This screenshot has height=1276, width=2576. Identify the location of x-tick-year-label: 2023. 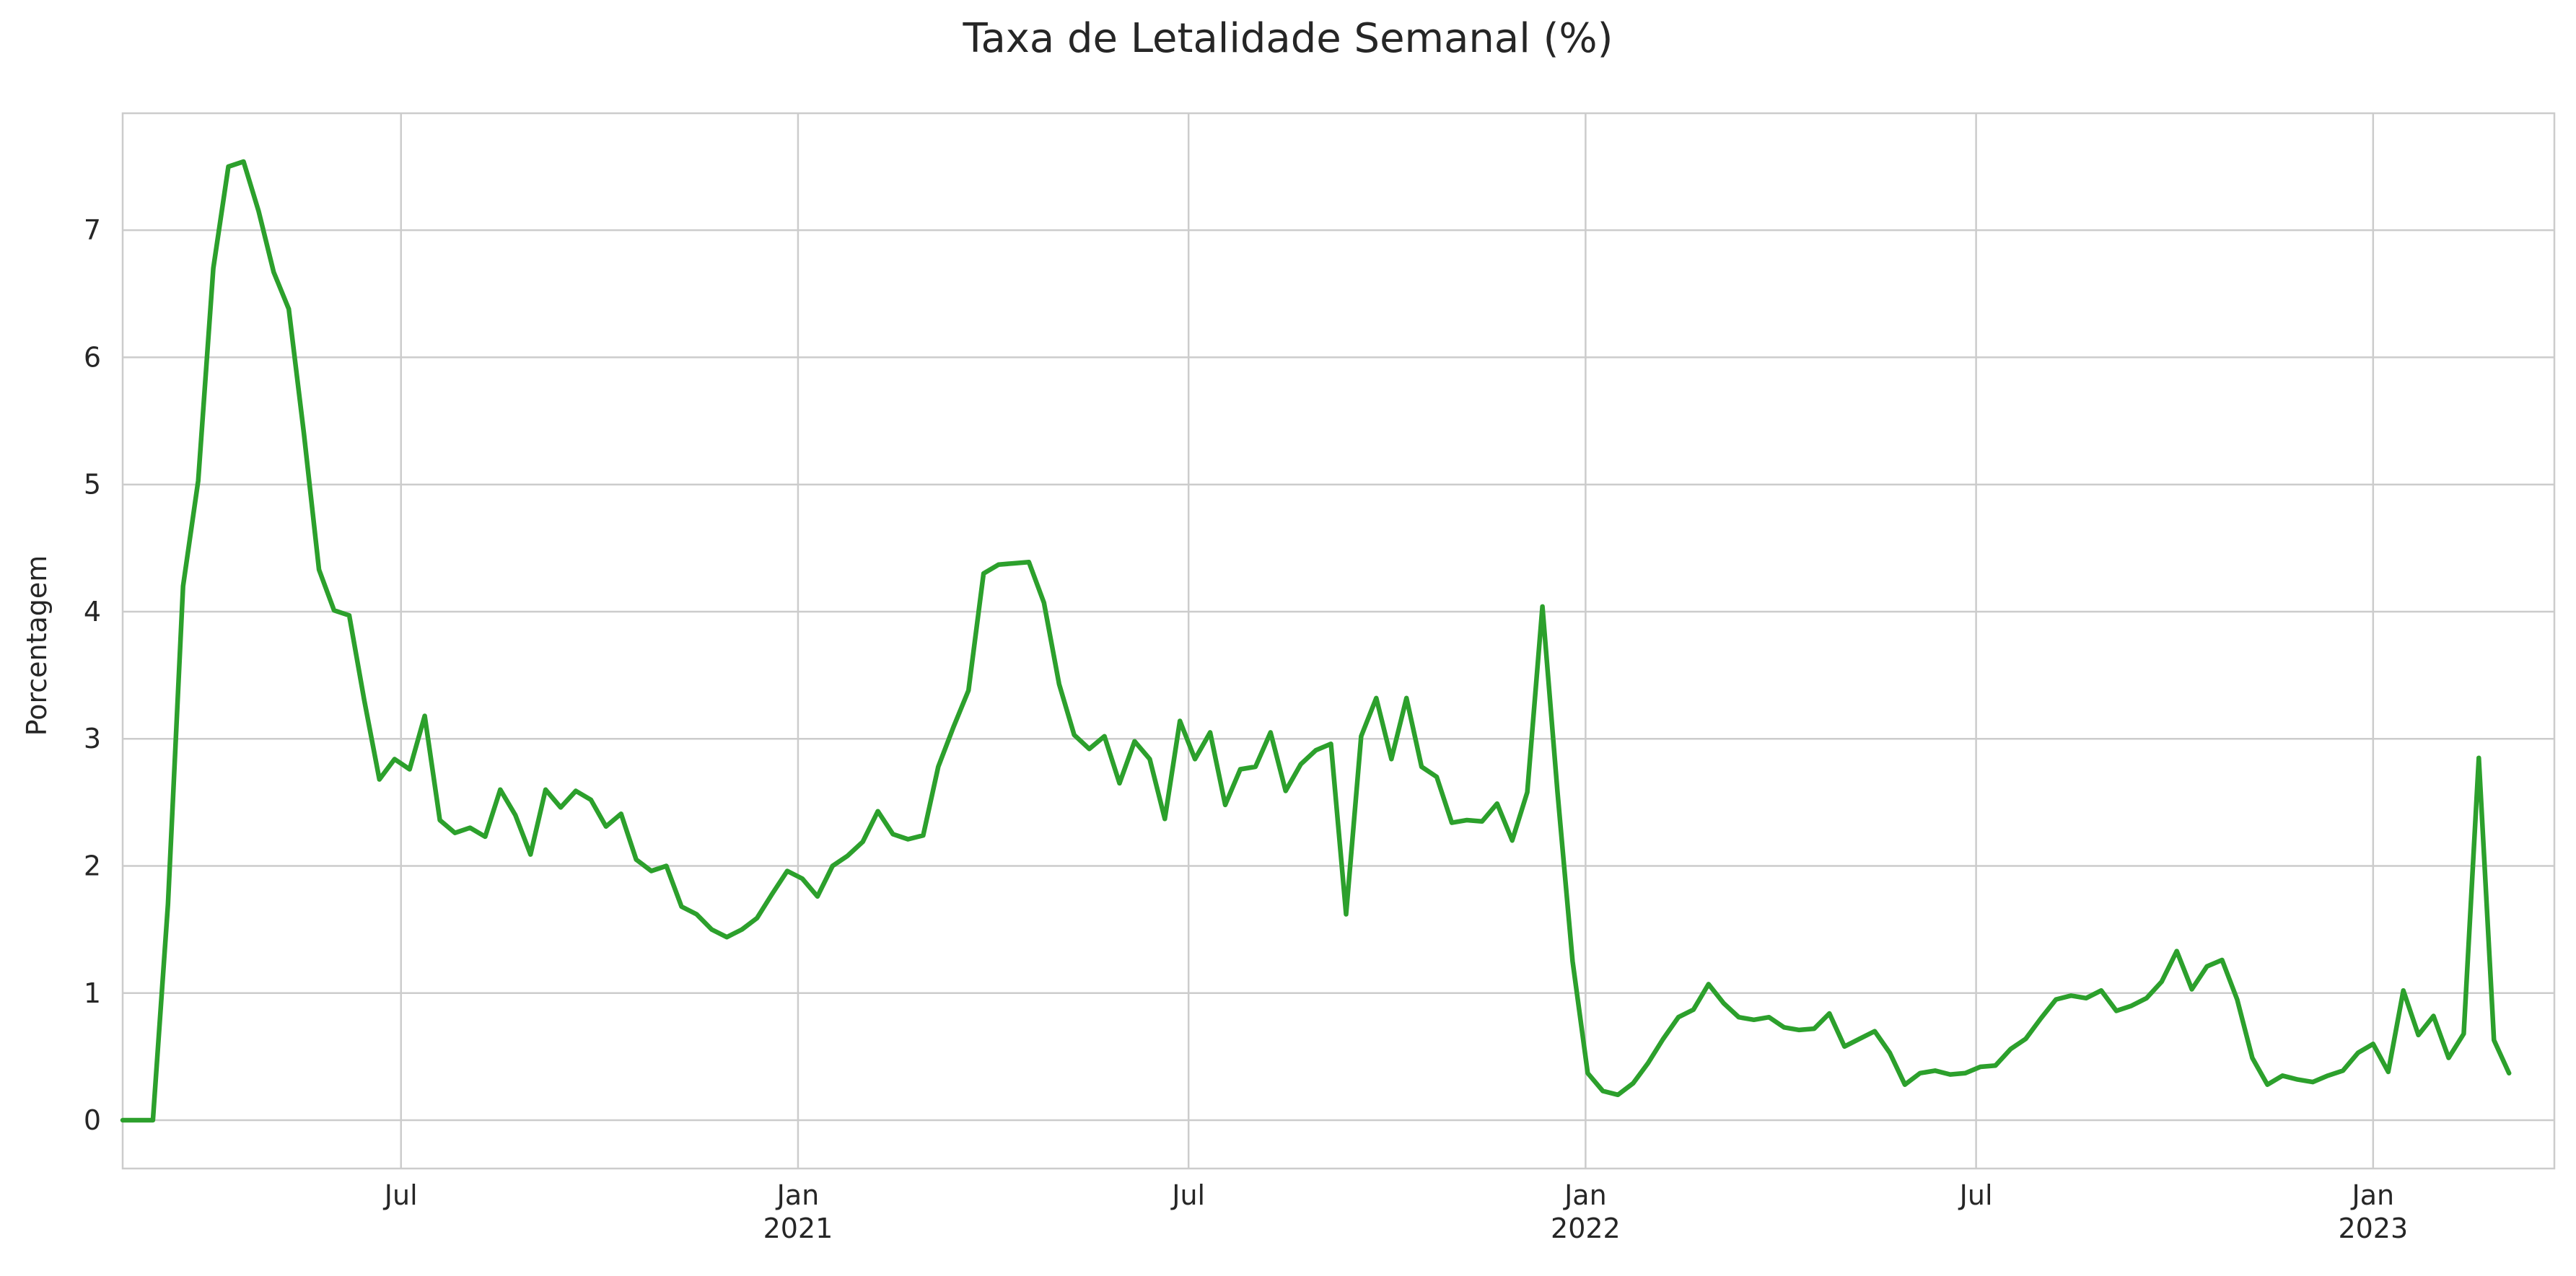
(2373, 1229).